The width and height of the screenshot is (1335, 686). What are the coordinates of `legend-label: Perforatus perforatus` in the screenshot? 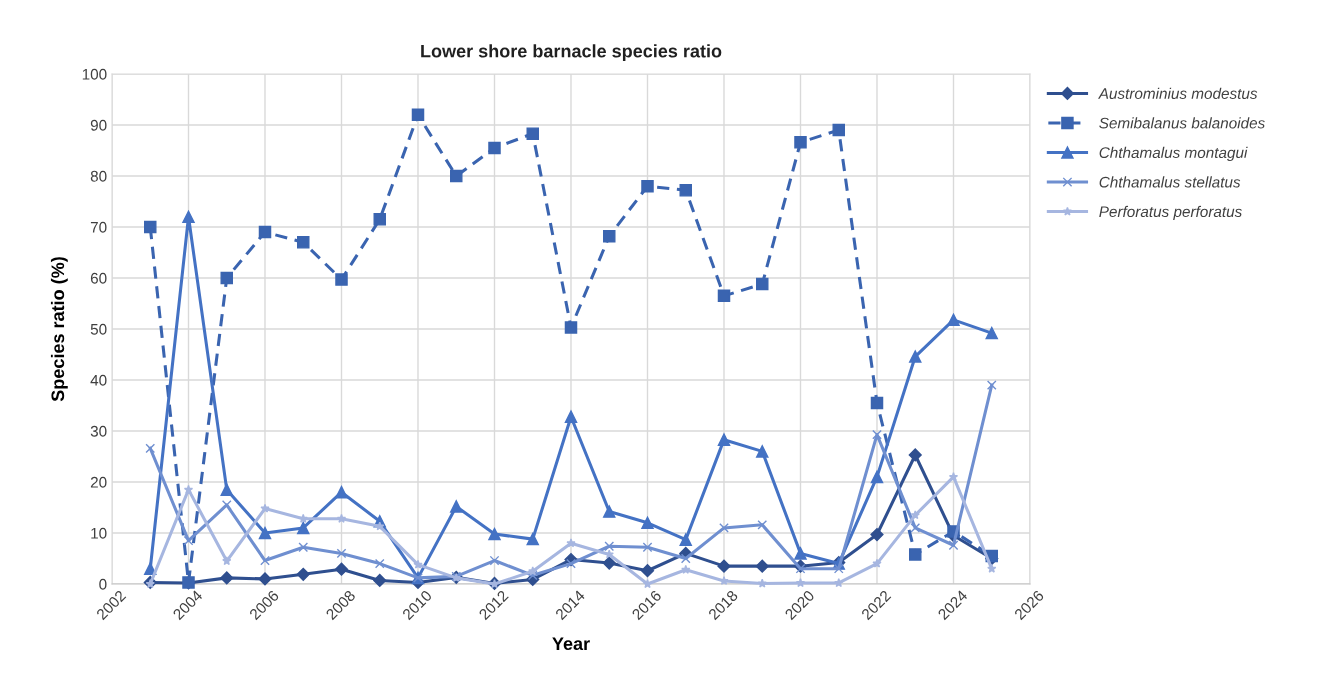 It's located at (1170, 213).